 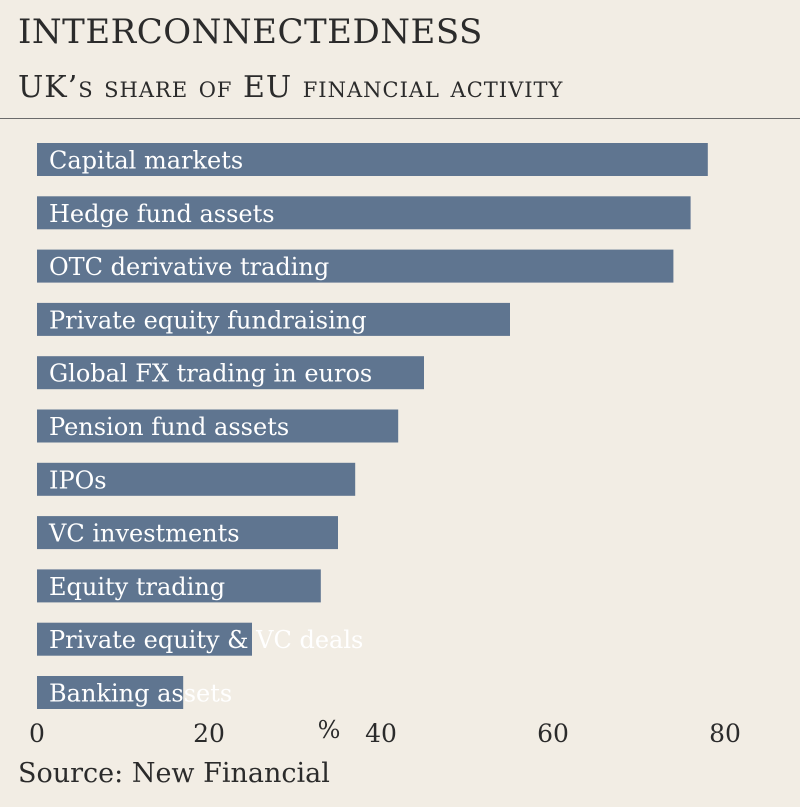 I want to click on chart-title: INTERCONNECTEDNESS, so click(x=250, y=32).